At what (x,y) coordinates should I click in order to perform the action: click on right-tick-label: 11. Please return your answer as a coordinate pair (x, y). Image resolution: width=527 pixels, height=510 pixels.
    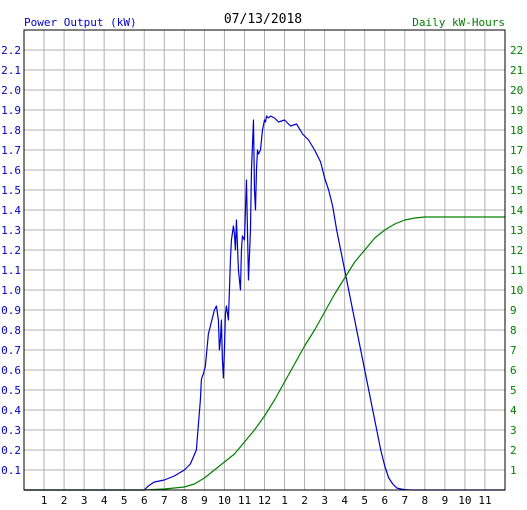
    Looking at the image, I should click on (516, 270).